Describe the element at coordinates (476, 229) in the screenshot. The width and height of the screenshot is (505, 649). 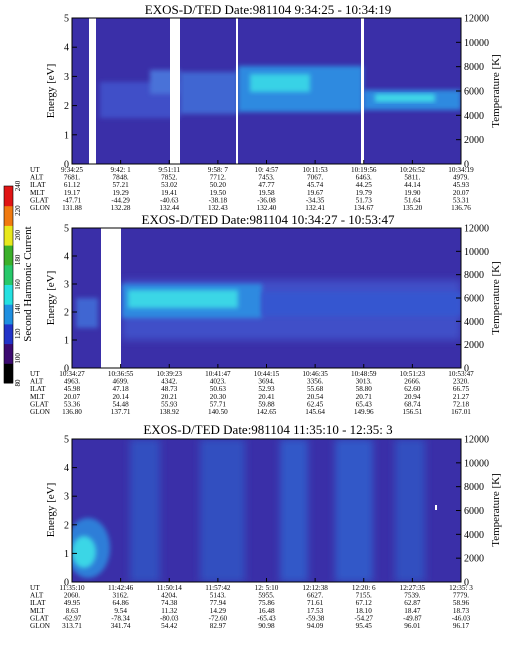
I see `panel-2-y2tick-label: 12000` at that location.